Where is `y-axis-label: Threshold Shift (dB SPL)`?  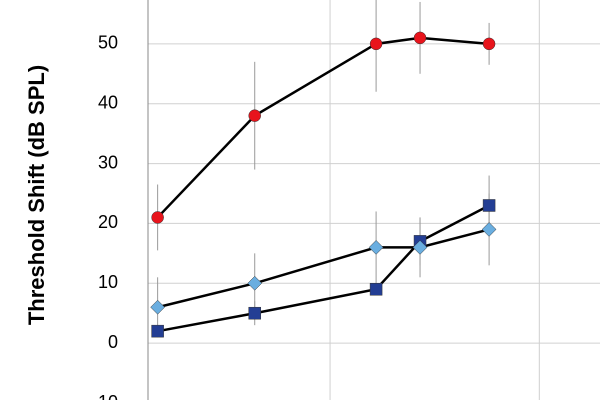
y-axis-label: Threshold Shift (dB SPL) is located at coordinates (36, 195).